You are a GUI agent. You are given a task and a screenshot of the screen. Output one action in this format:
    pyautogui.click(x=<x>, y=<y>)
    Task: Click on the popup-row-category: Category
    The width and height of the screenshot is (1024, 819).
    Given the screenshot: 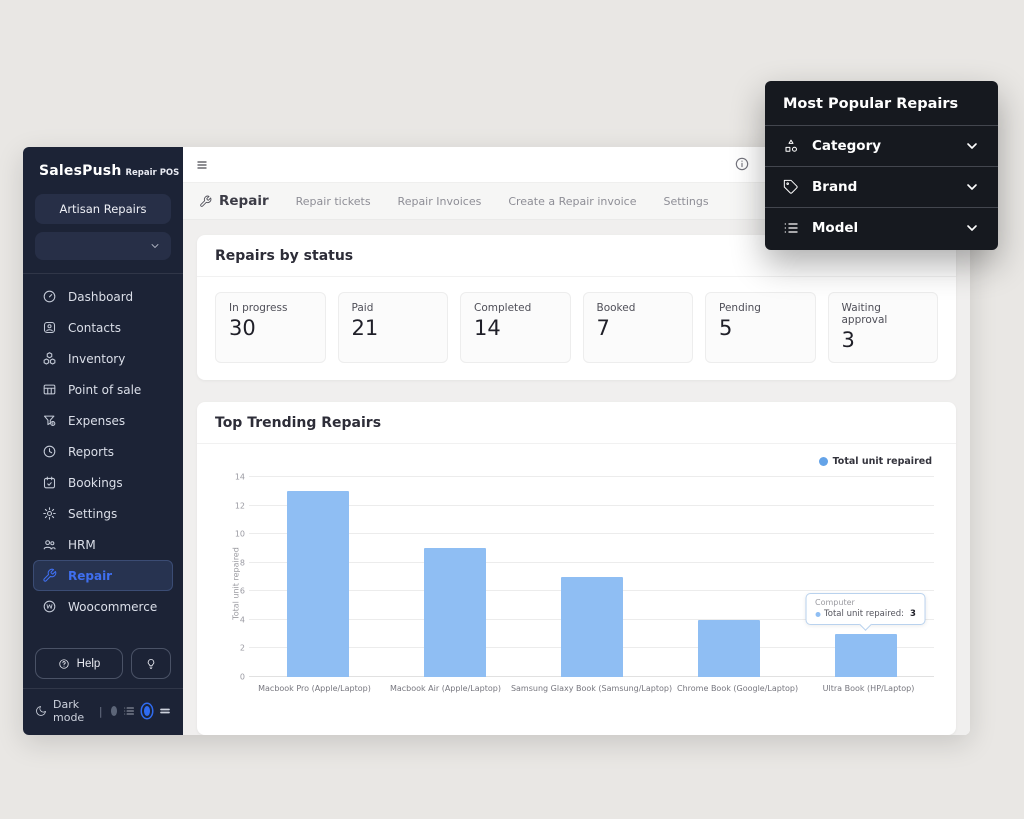 What is the action you would take?
    pyautogui.click(x=881, y=145)
    